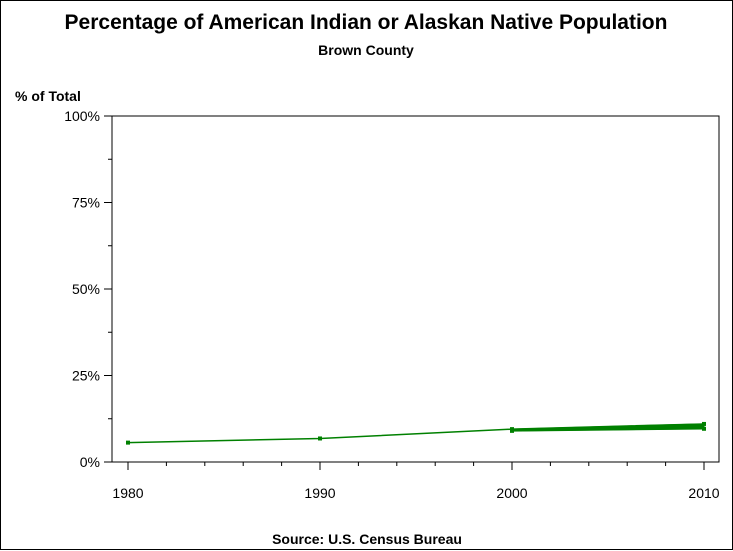 This screenshot has width=733, height=551. What do you see at coordinates (90, 462) in the screenshot?
I see `y-tick-label: 0%` at bounding box center [90, 462].